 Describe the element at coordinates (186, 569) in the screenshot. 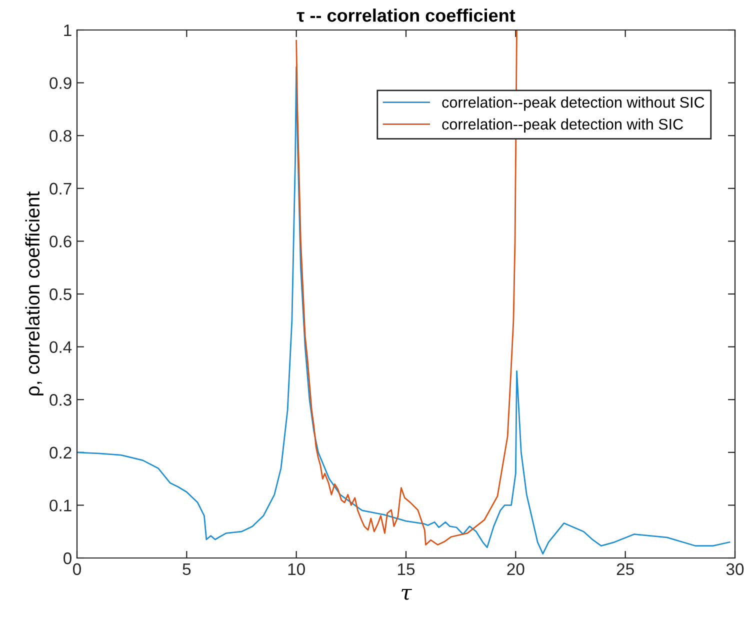

I see `x-tick-label: 5` at that location.